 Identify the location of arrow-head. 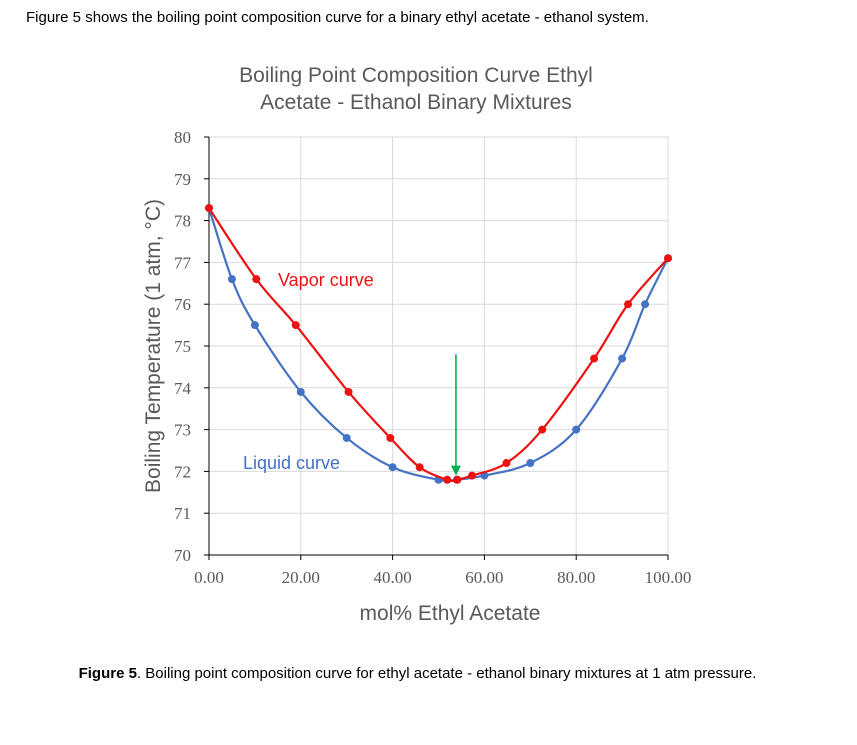
(455, 470).